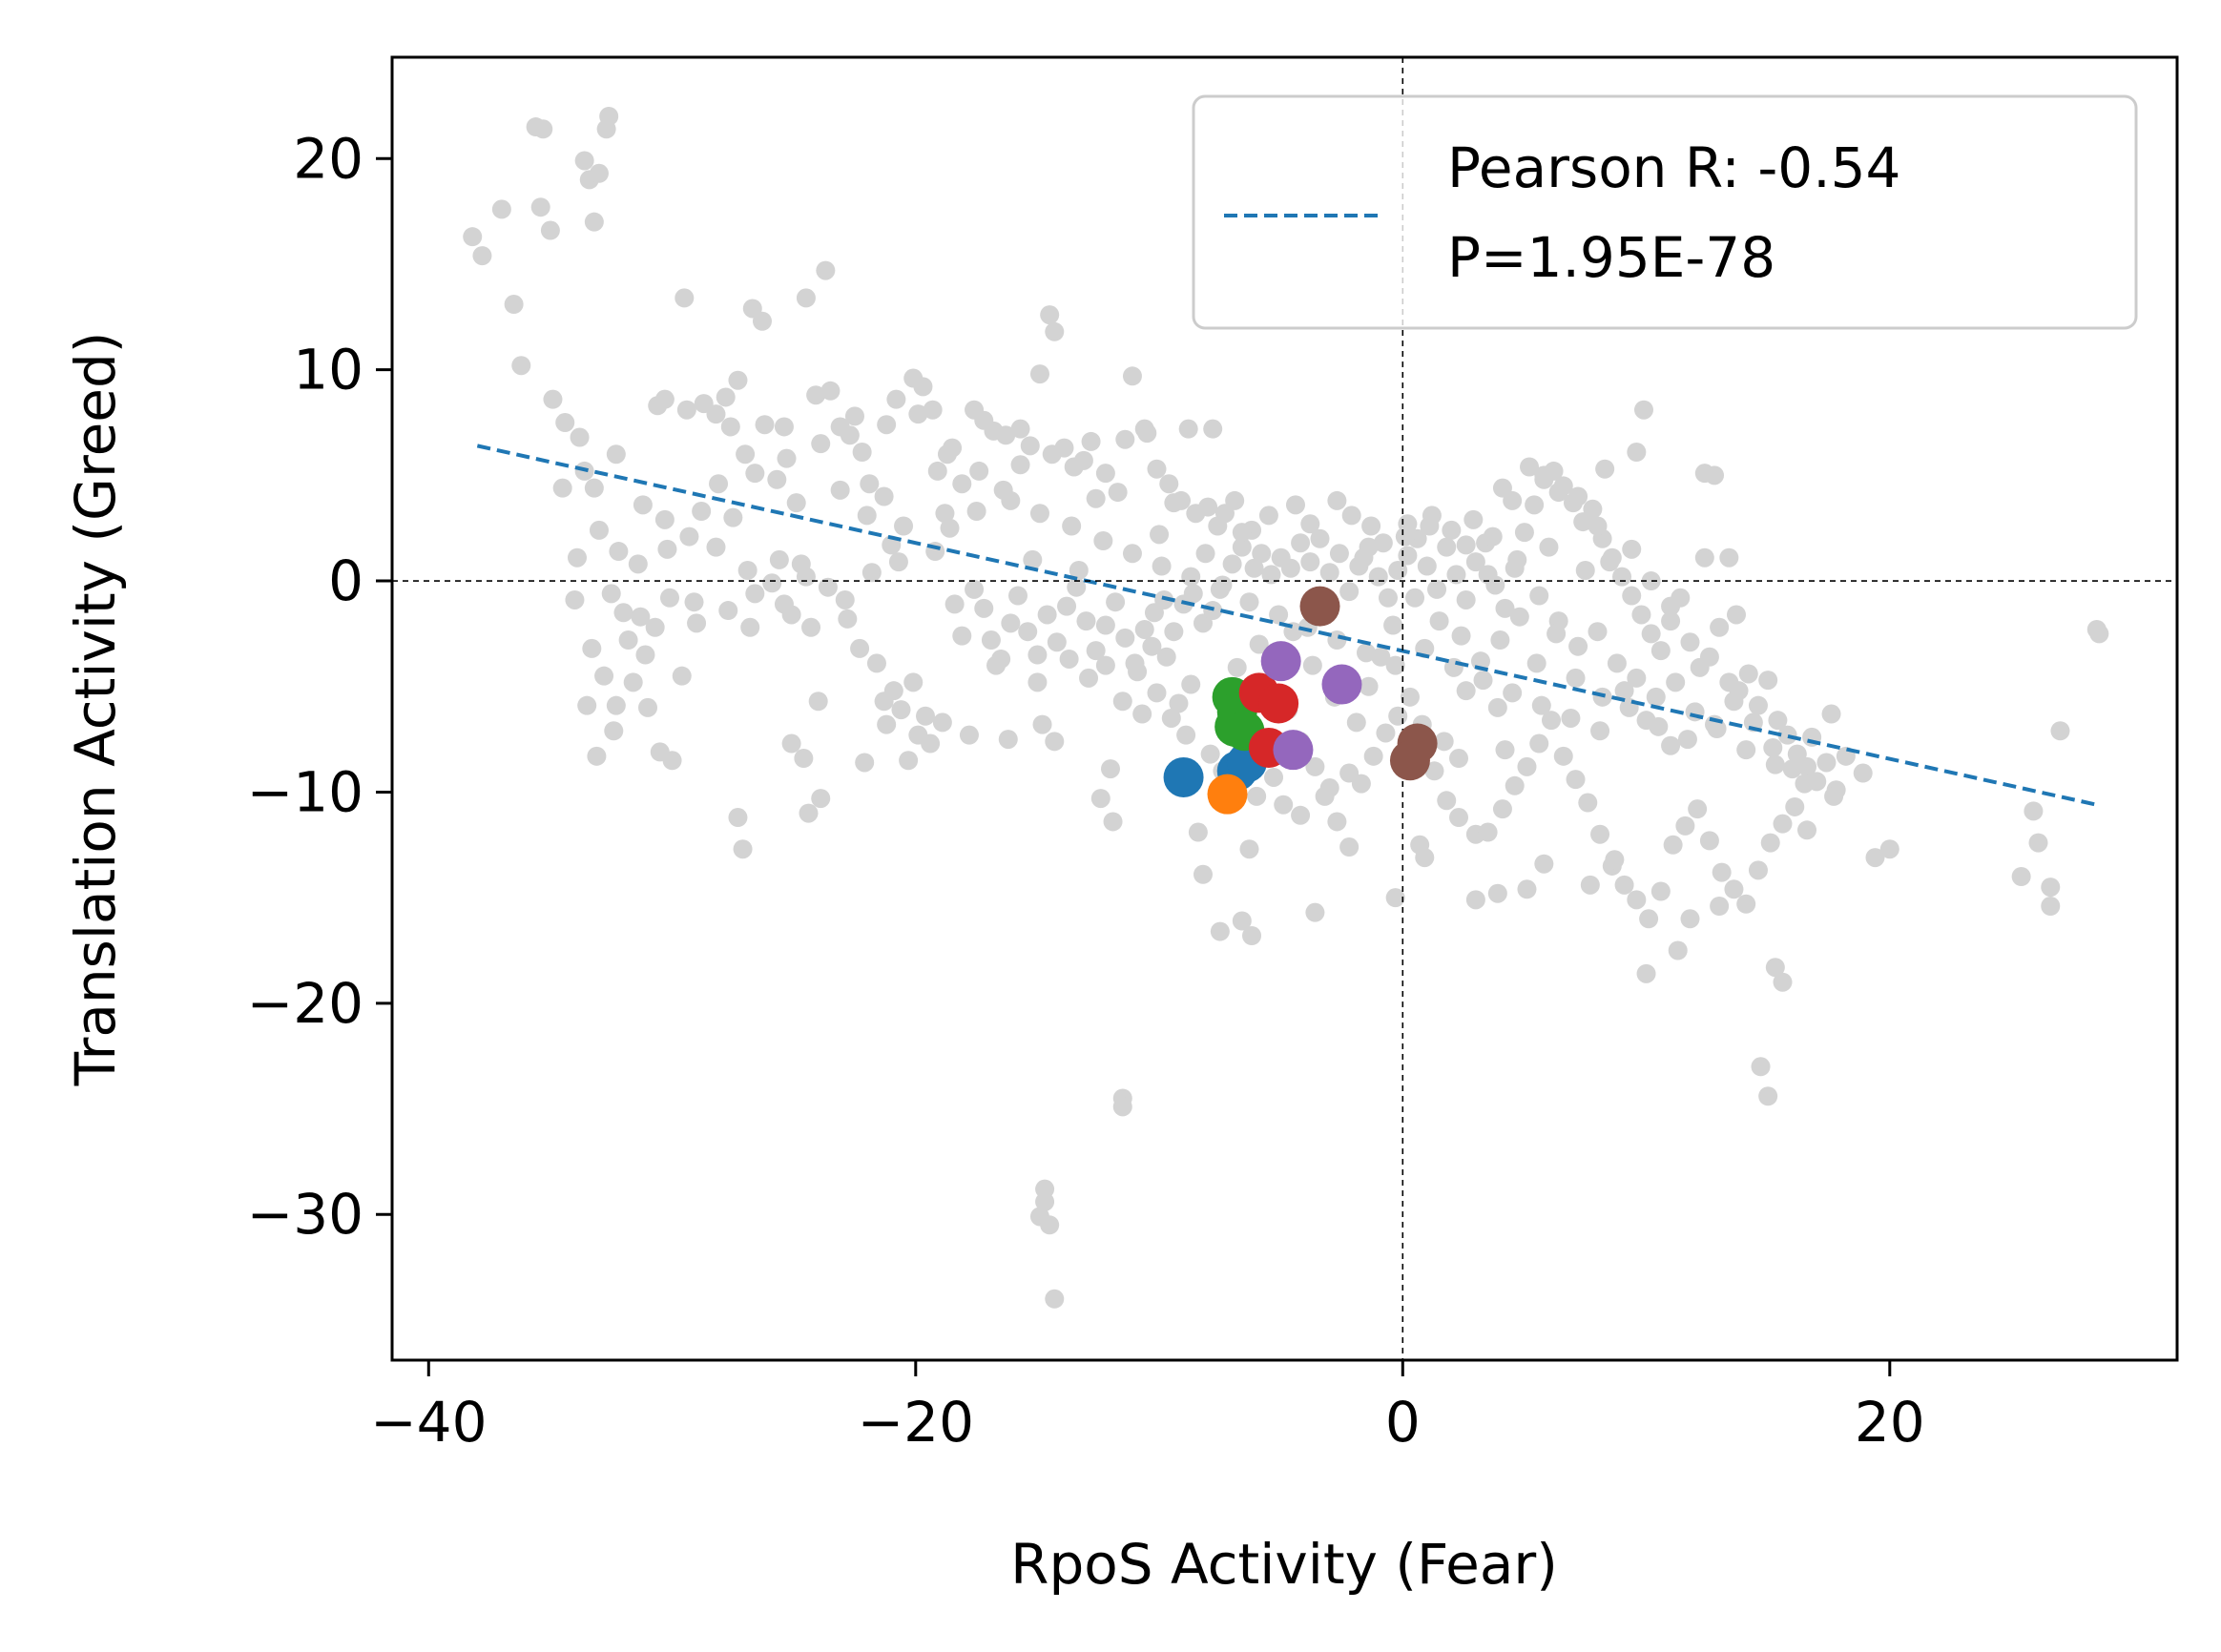  What do you see at coordinates (916, 1422) in the screenshot?
I see `x-tick-label: −20` at bounding box center [916, 1422].